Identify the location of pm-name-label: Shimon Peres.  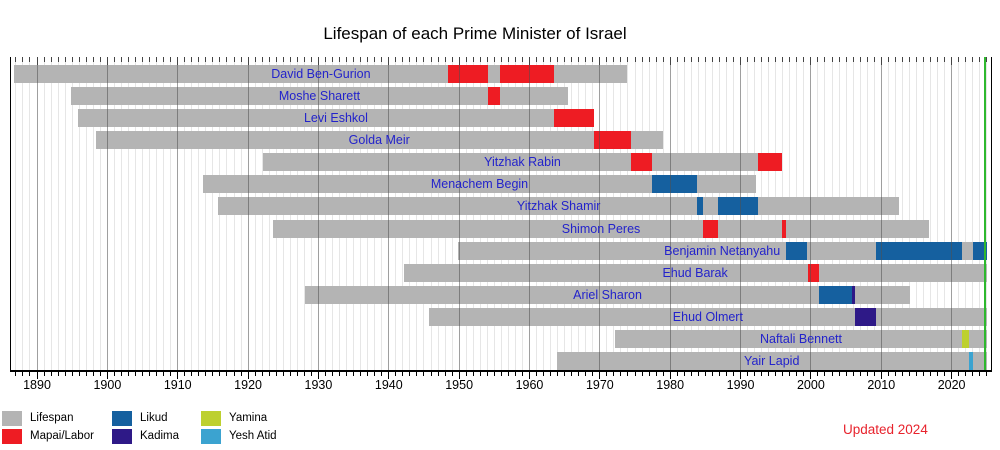
(601, 228).